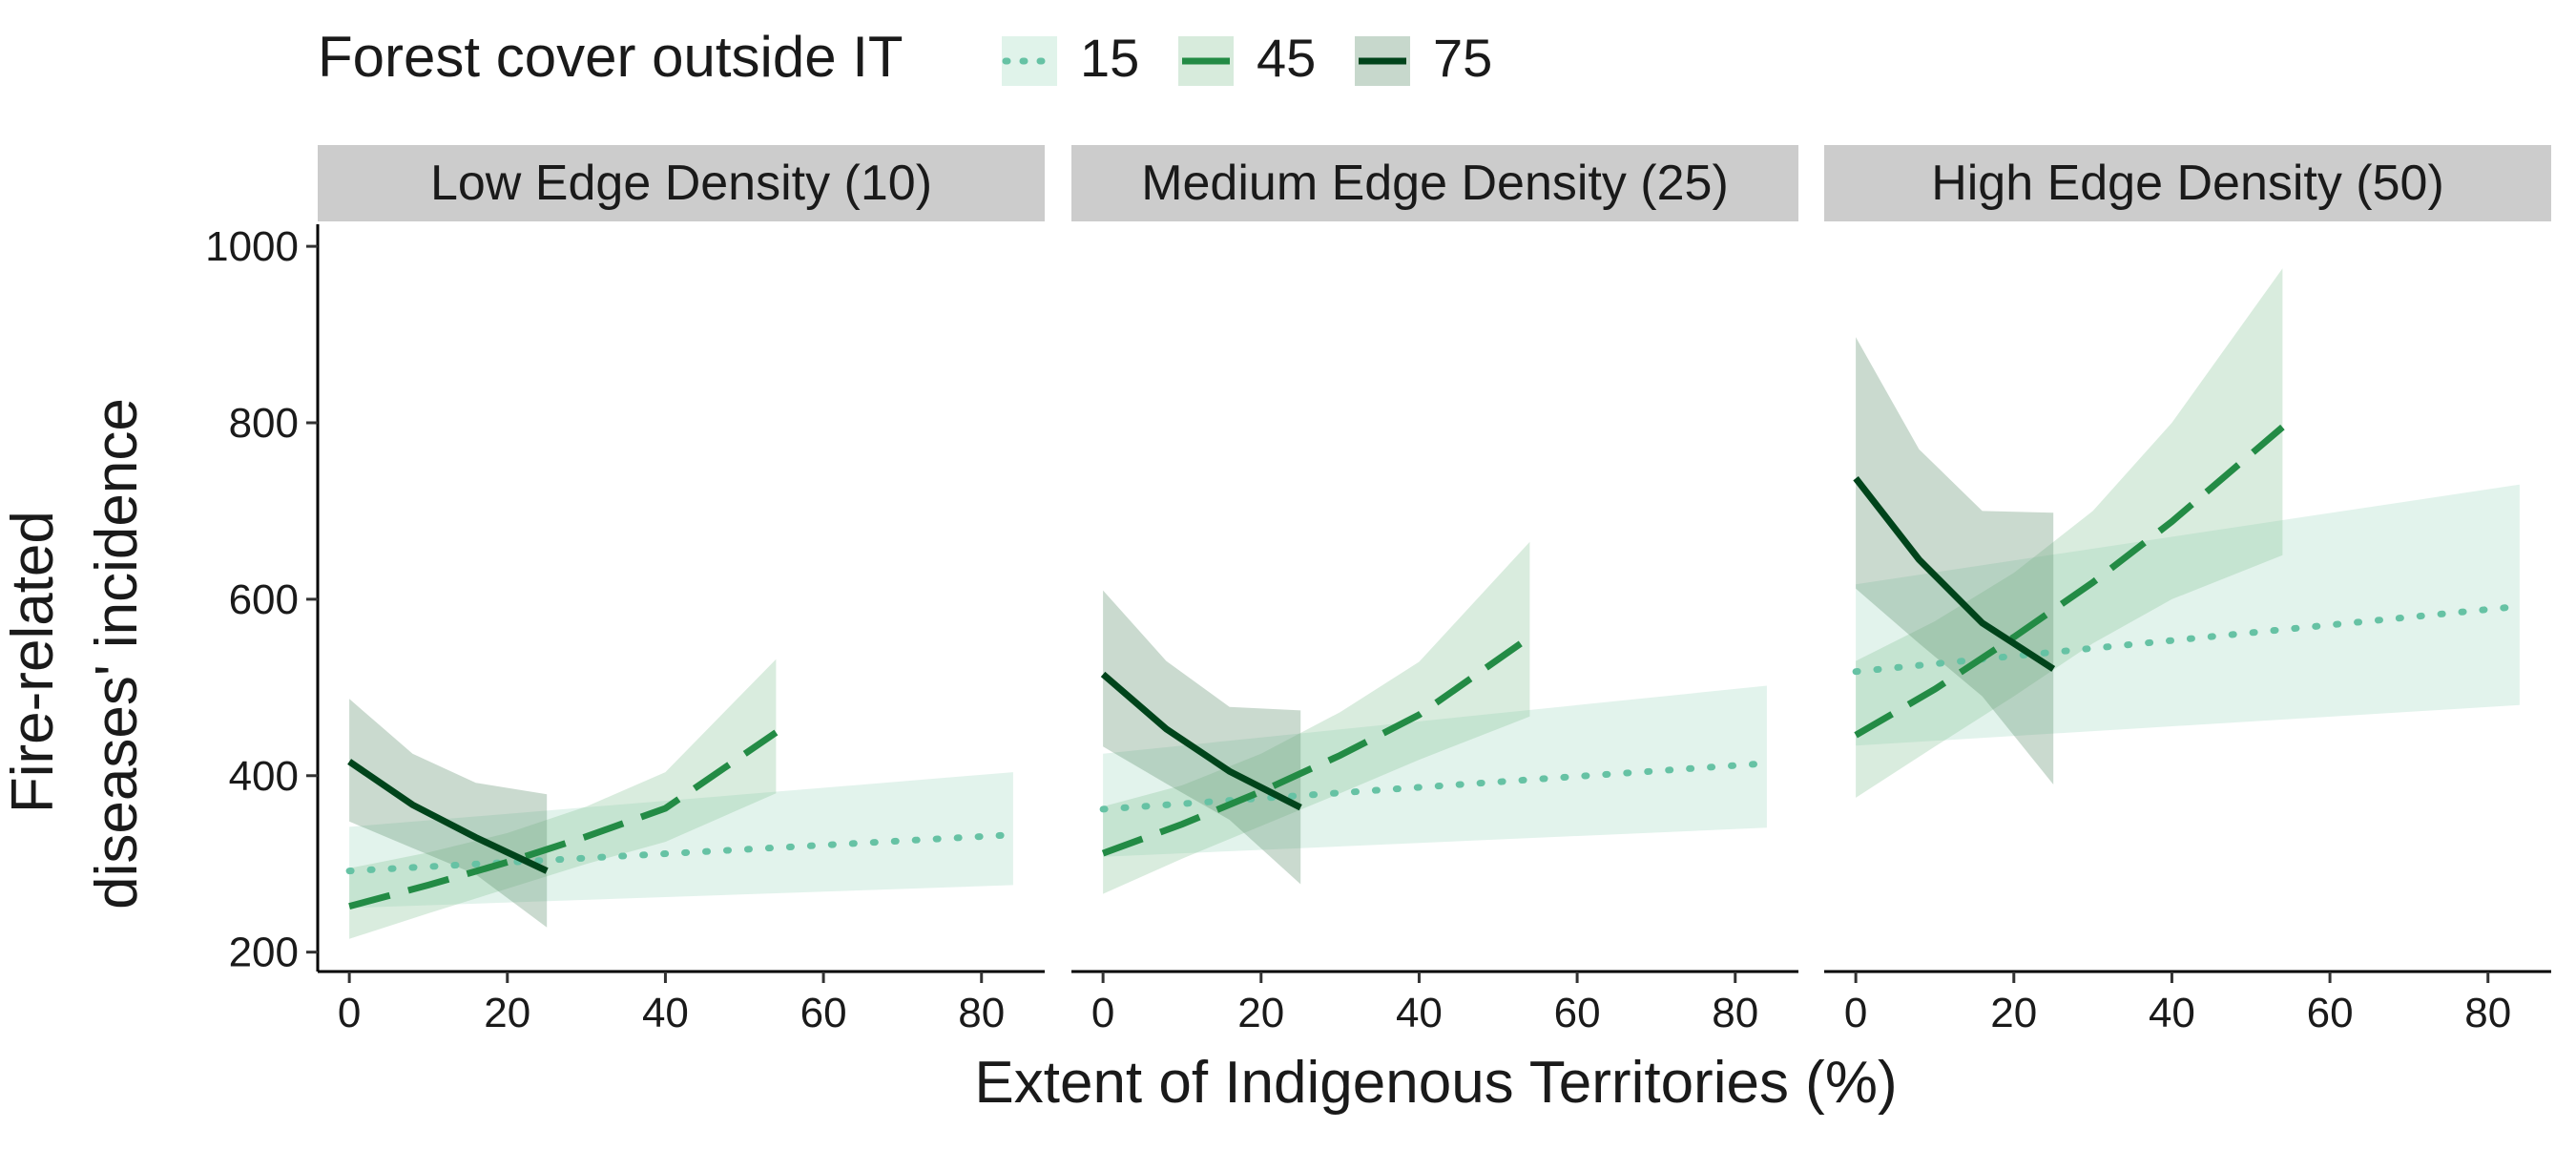  Describe the element at coordinates (252, 246) in the screenshot. I see `y-tick-label: 1000` at that location.